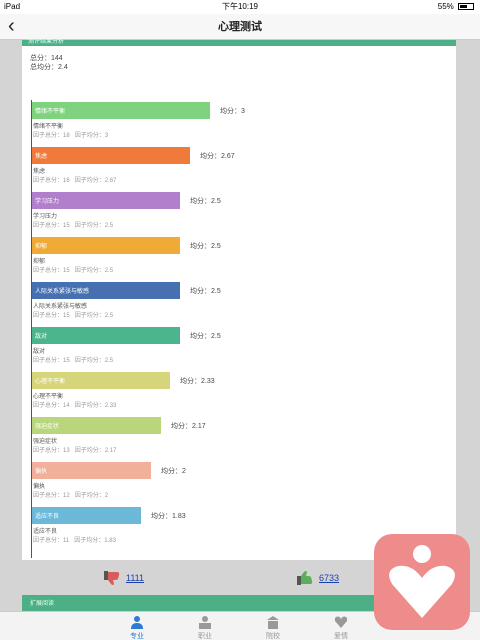  I want to click on thumbs-down-icon, so click(112, 578).